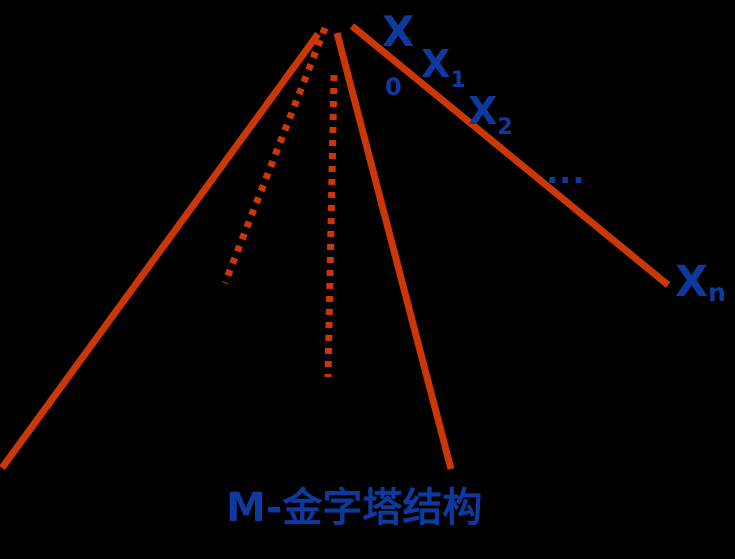 The width and height of the screenshot is (735, 559). Describe the element at coordinates (393, 87) in the screenshot. I see `label-x0-subscript: 0` at that location.